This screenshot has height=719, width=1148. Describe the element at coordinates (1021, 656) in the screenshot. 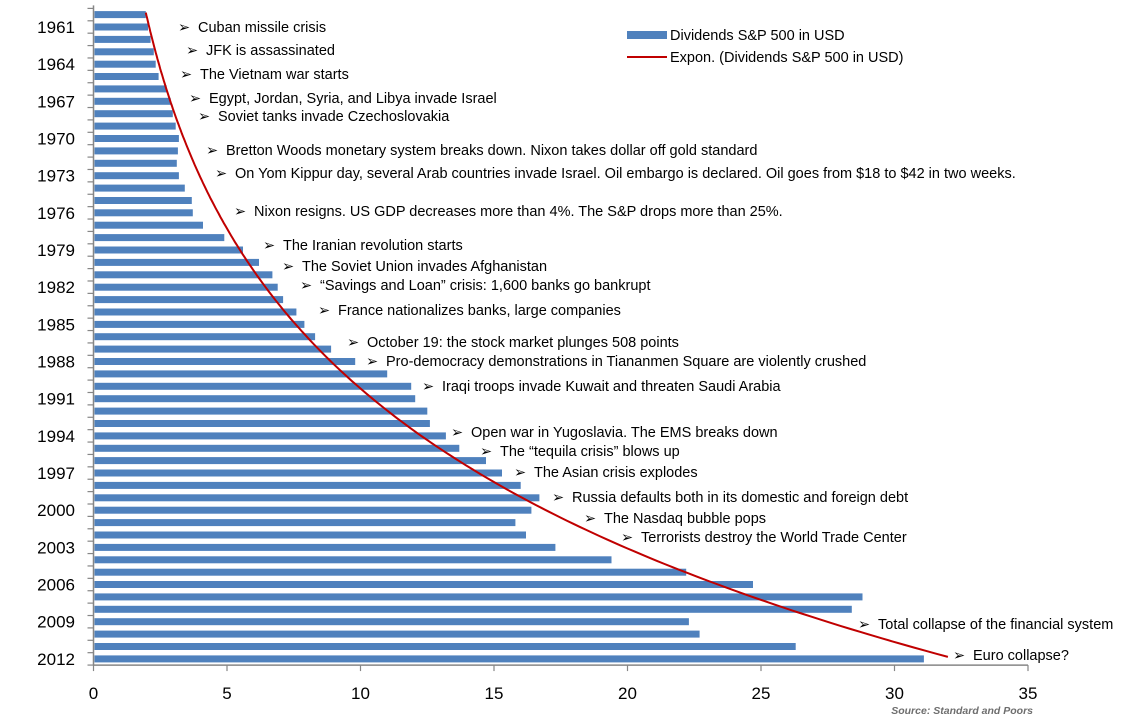

I see `annotation-text: Euro collapse?` at that location.